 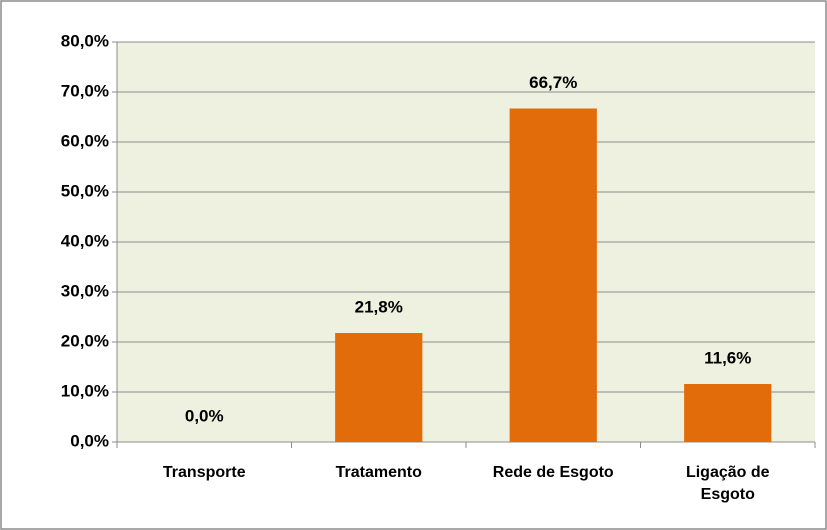 I want to click on data-label: 11,6%, so click(x=727, y=357).